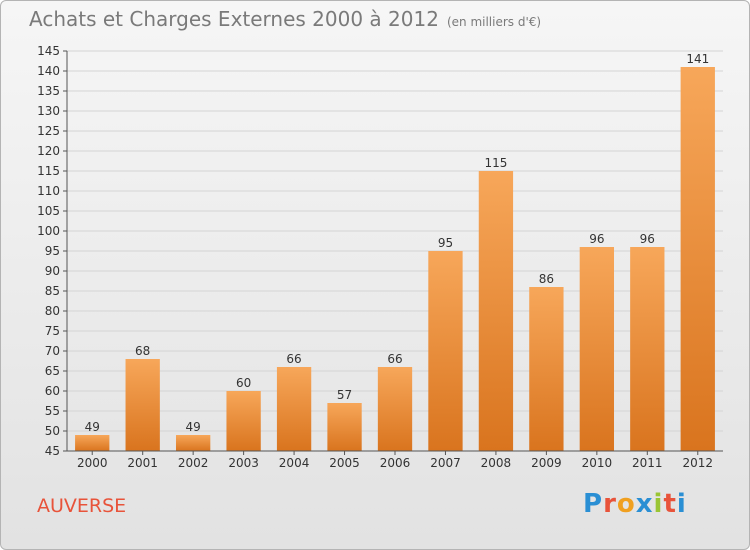 This screenshot has width=750, height=550. What do you see at coordinates (597, 349) in the screenshot?
I see `bar-2010` at bounding box center [597, 349].